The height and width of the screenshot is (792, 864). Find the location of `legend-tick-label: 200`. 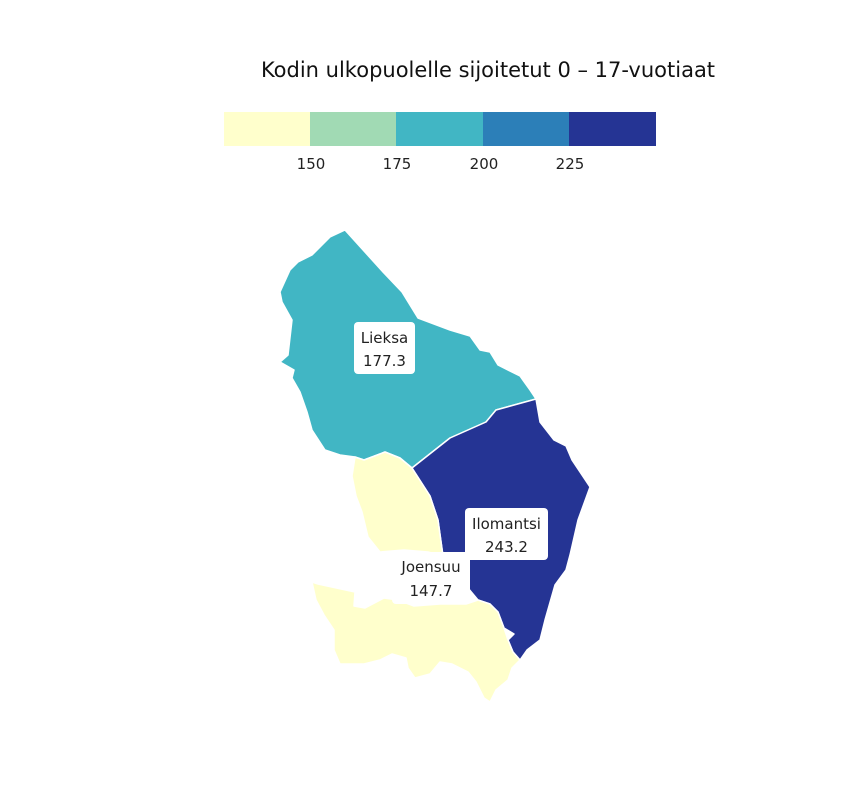

legend-tick-label: 200 is located at coordinates (484, 164).